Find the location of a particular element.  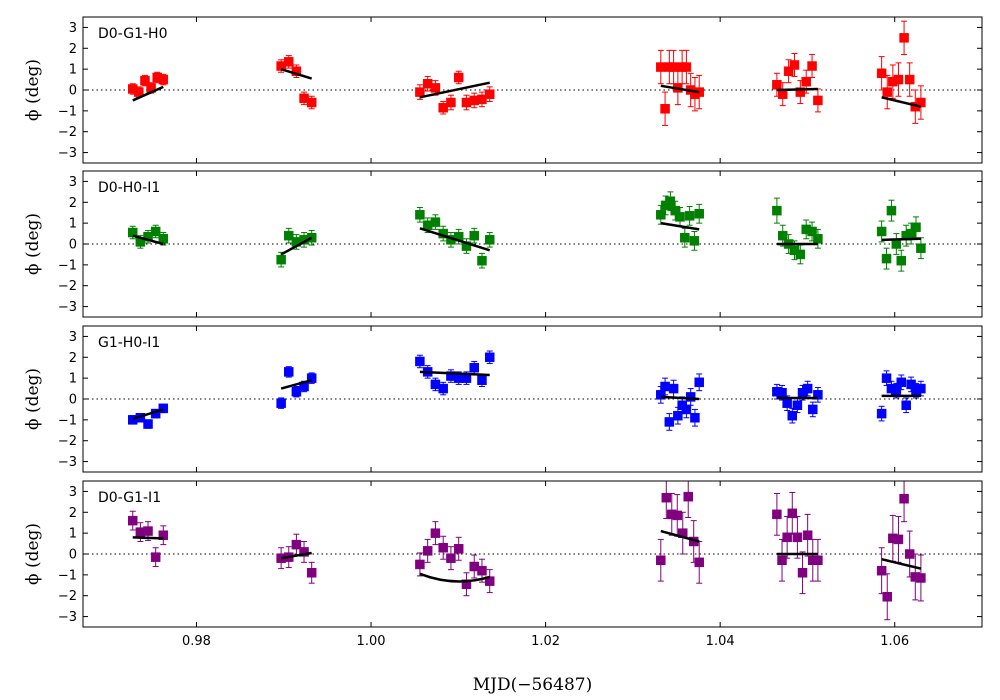

x-tick-label: 1.04 is located at coordinates (720, 641).